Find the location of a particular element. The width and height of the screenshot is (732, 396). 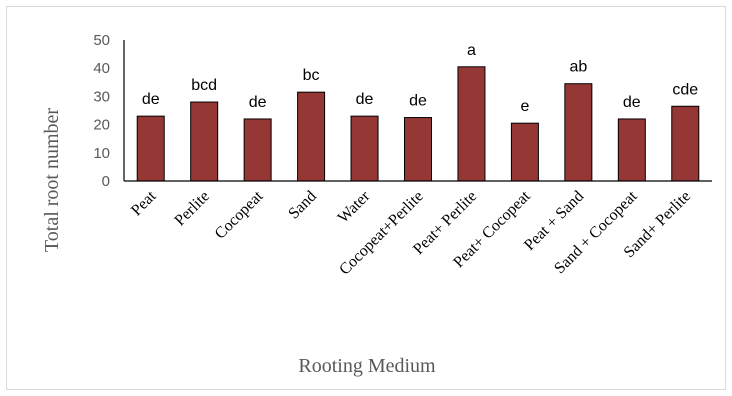

y-axis-ticks: 0 10 20 30 40 50 is located at coordinates (101, 111).